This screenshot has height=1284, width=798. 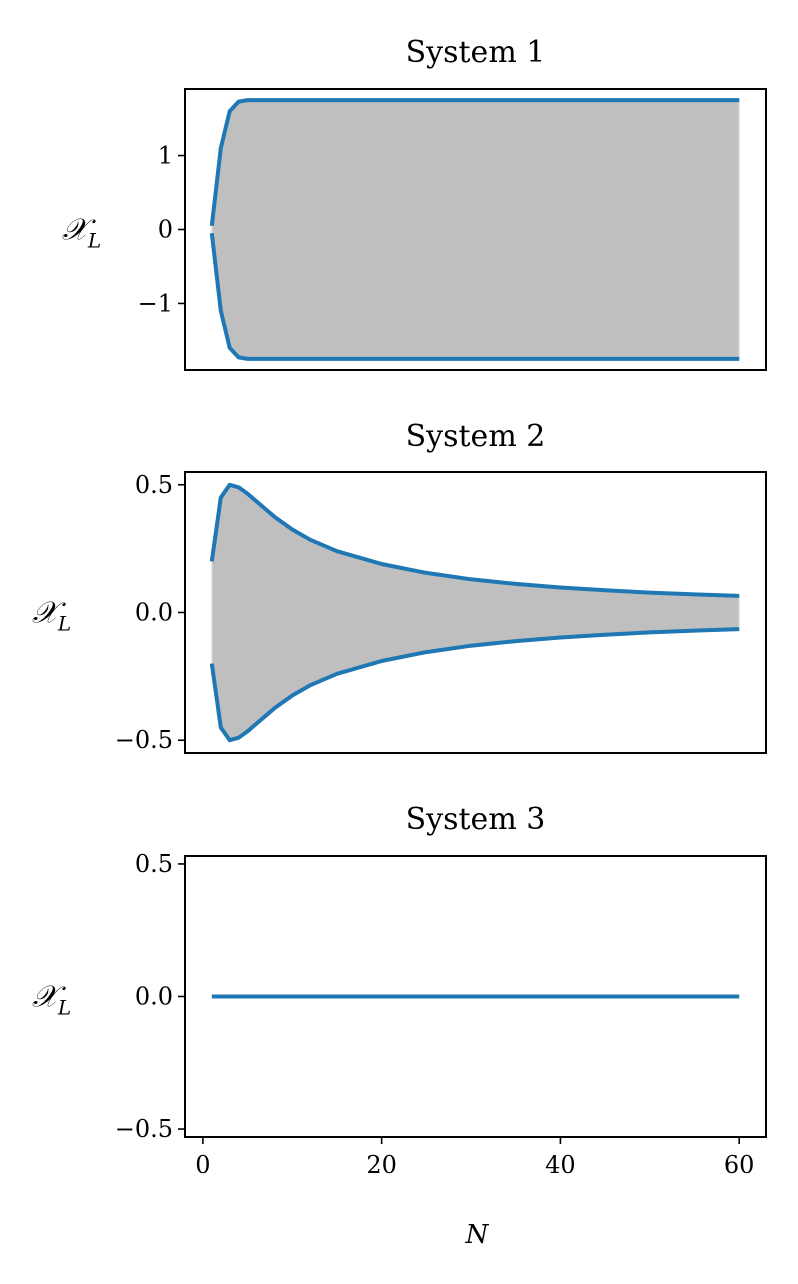 What do you see at coordinates (477, 1235) in the screenshot?
I see `x-axis-label: N` at bounding box center [477, 1235].